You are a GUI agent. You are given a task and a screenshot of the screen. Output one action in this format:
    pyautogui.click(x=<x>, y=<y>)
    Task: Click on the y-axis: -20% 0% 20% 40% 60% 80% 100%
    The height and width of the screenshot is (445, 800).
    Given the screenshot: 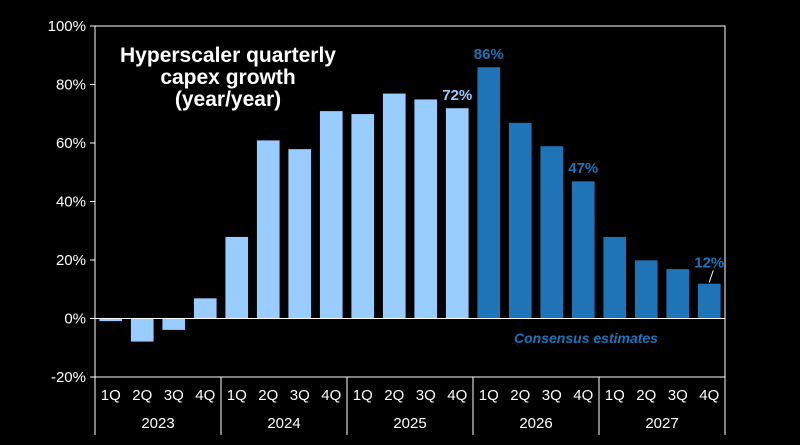 What is the action you would take?
    pyautogui.click(x=71, y=202)
    